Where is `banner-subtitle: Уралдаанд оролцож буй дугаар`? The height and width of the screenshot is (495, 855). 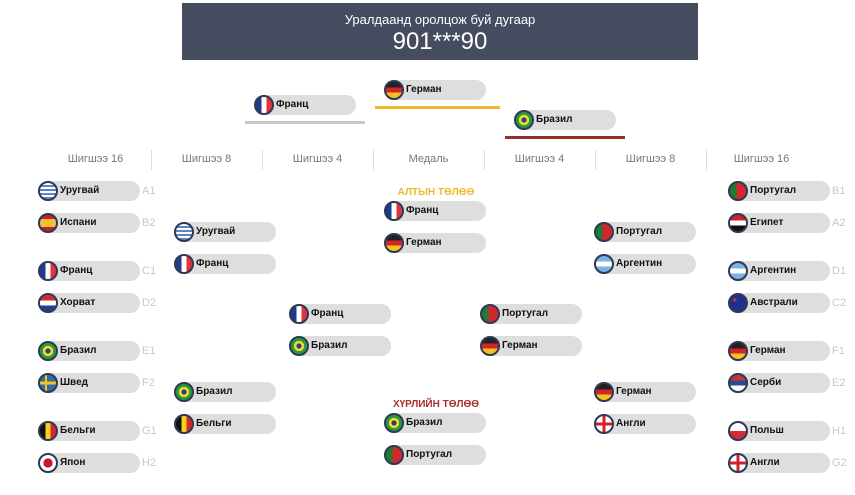
banner-subtitle: Уралдаанд оролцож буй дугаар is located at coordinates (440, 19).